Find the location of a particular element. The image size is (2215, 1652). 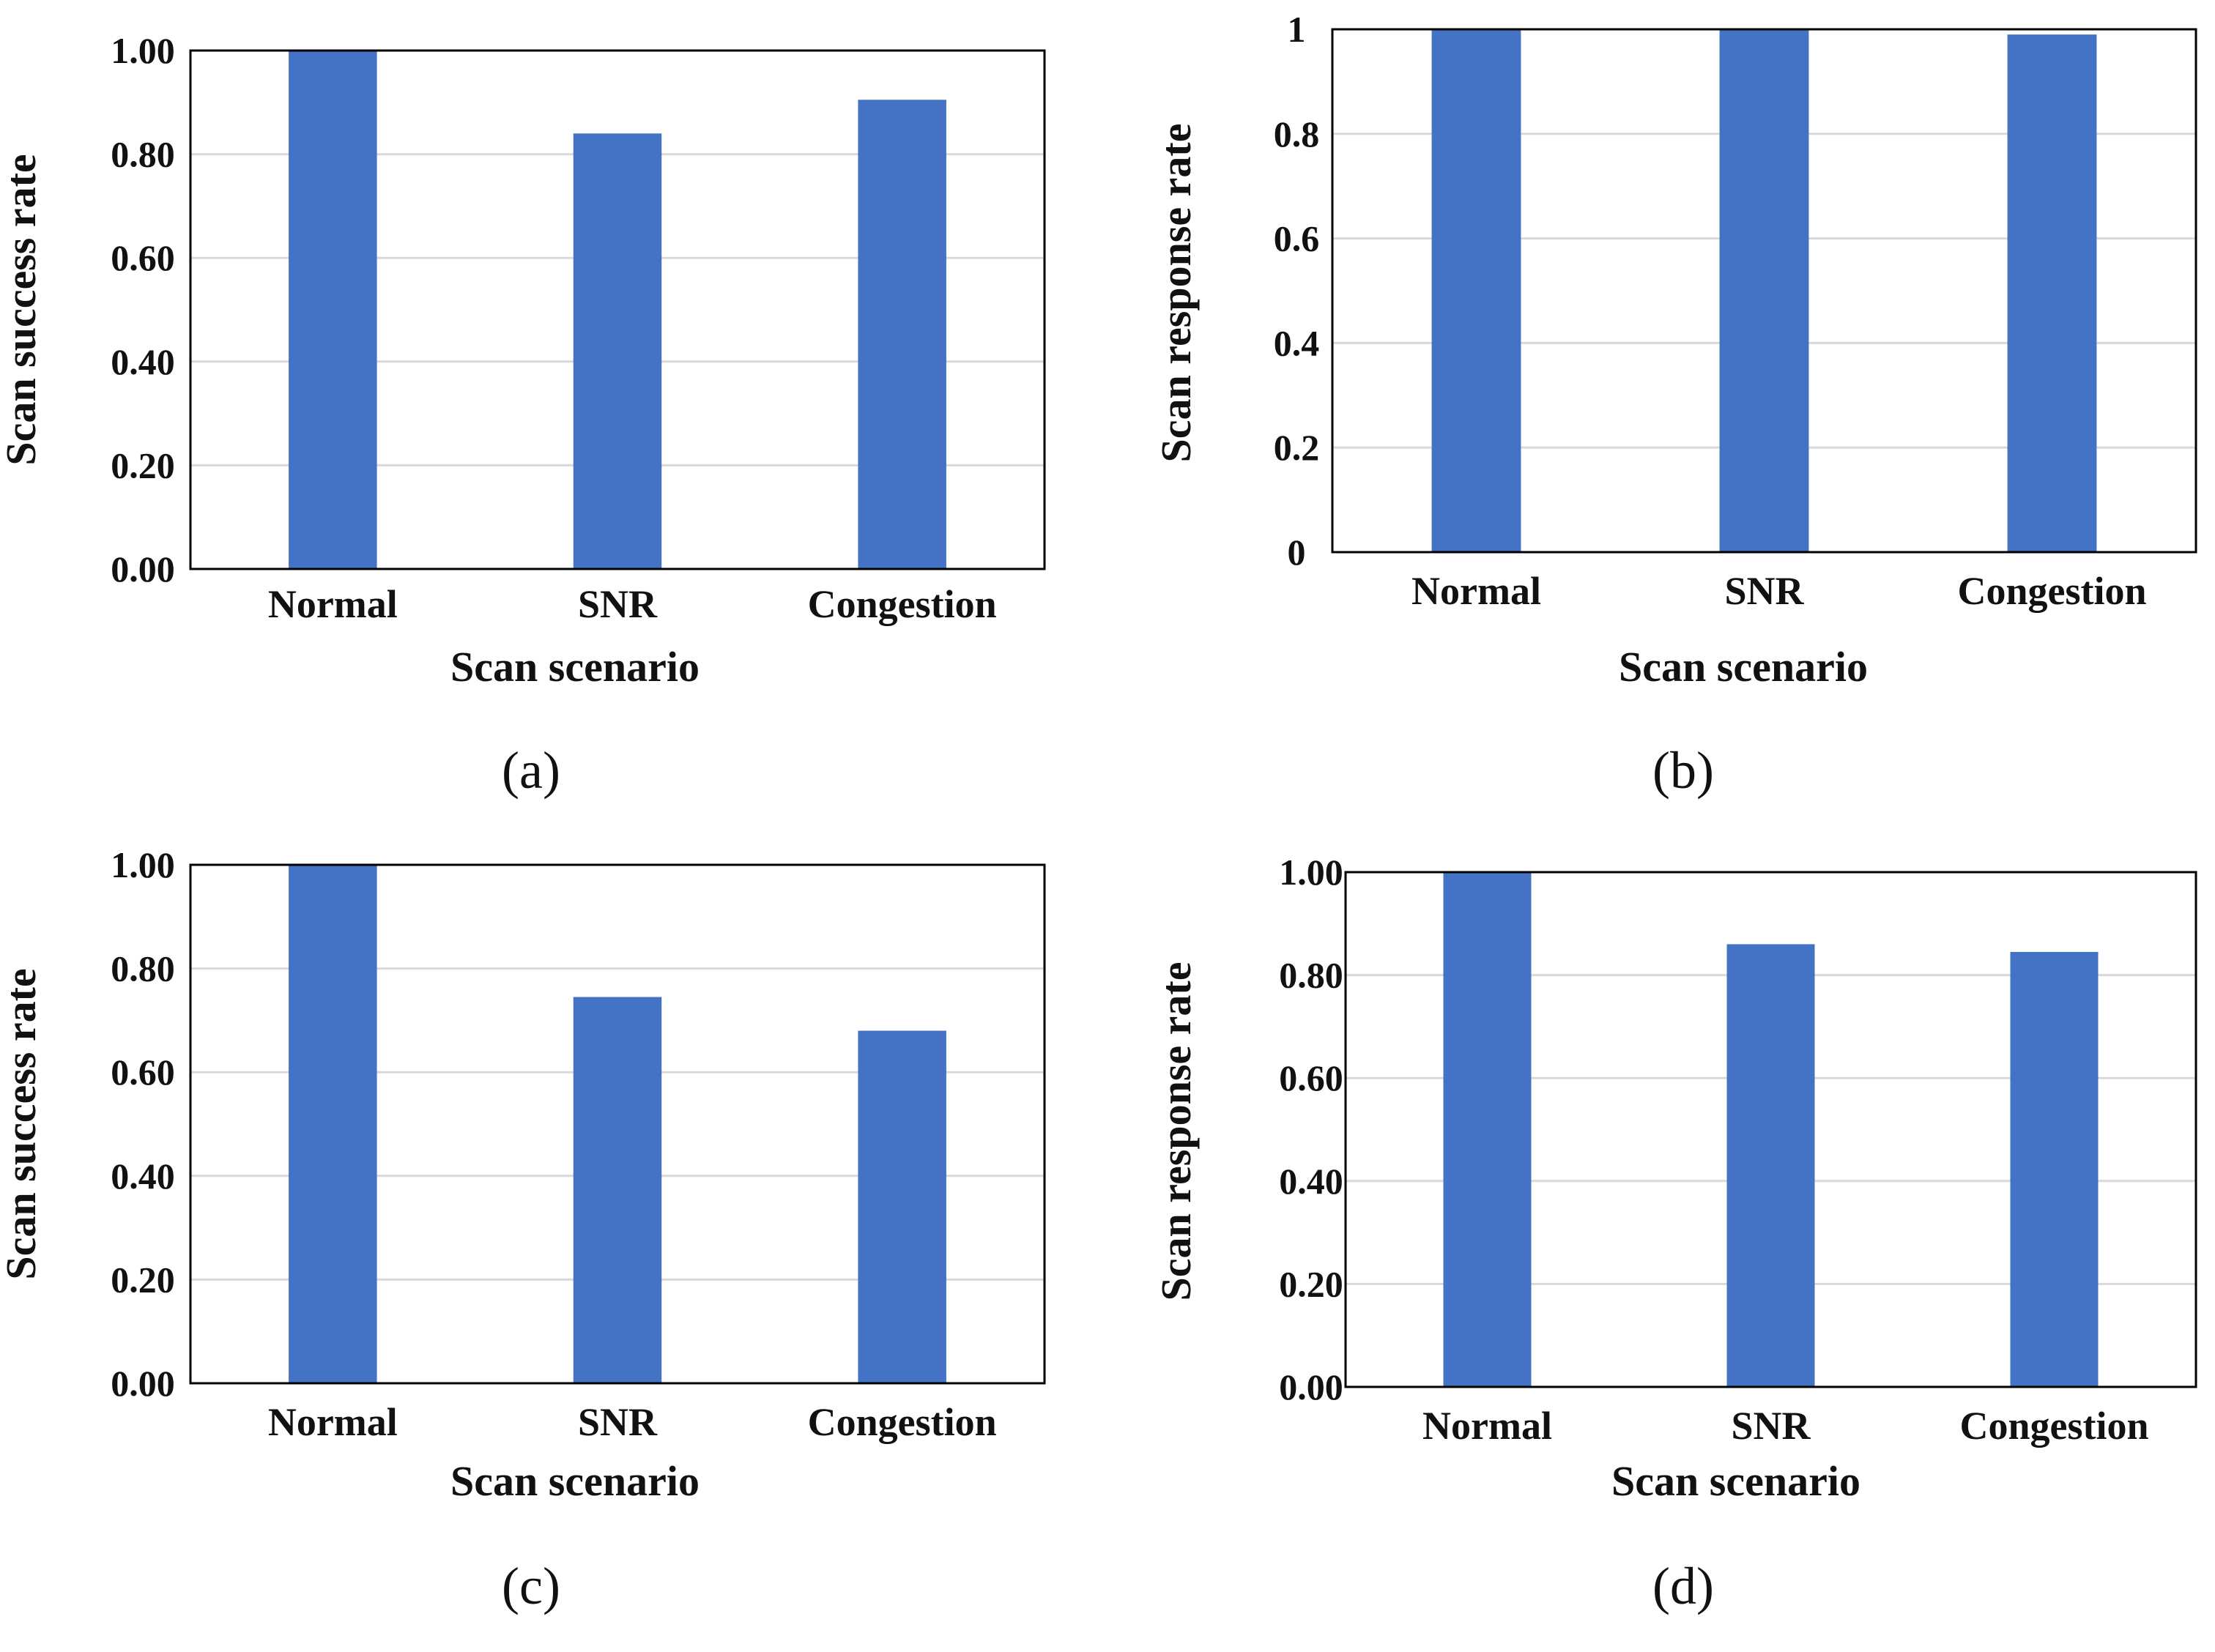

y-tick-label: 0.4 is located at coordinates (1297, 342).